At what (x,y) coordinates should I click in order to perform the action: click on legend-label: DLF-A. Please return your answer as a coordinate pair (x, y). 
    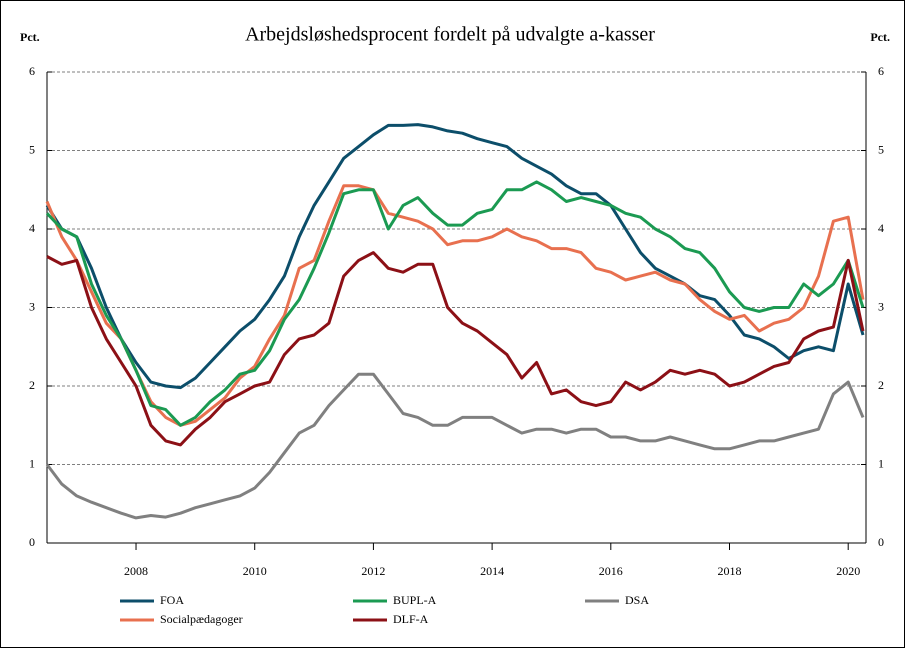
    Looking at the image, I should click on (411, 619).